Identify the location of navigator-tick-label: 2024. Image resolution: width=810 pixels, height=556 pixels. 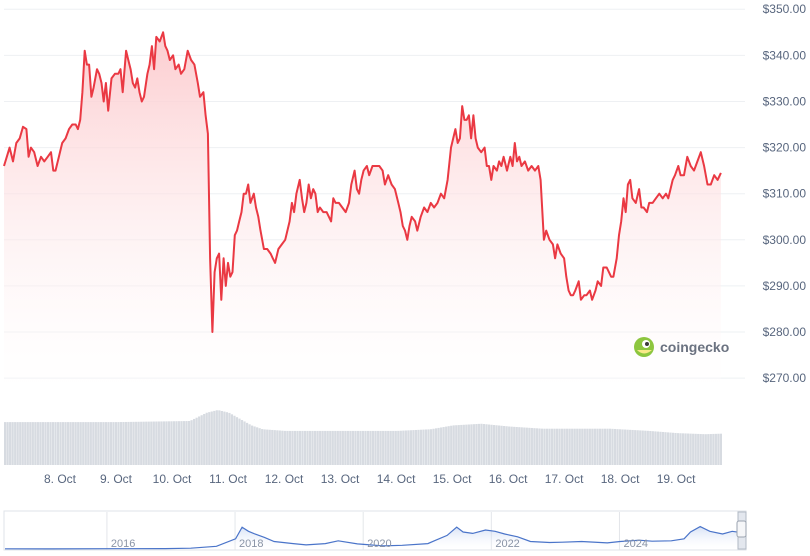
(635, 544).